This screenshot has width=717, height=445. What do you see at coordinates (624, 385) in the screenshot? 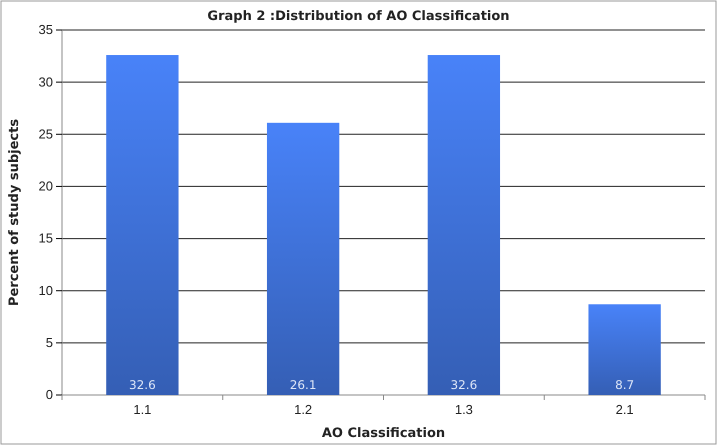
I see `data-label: 8.7` at bounding box center [624, 385].